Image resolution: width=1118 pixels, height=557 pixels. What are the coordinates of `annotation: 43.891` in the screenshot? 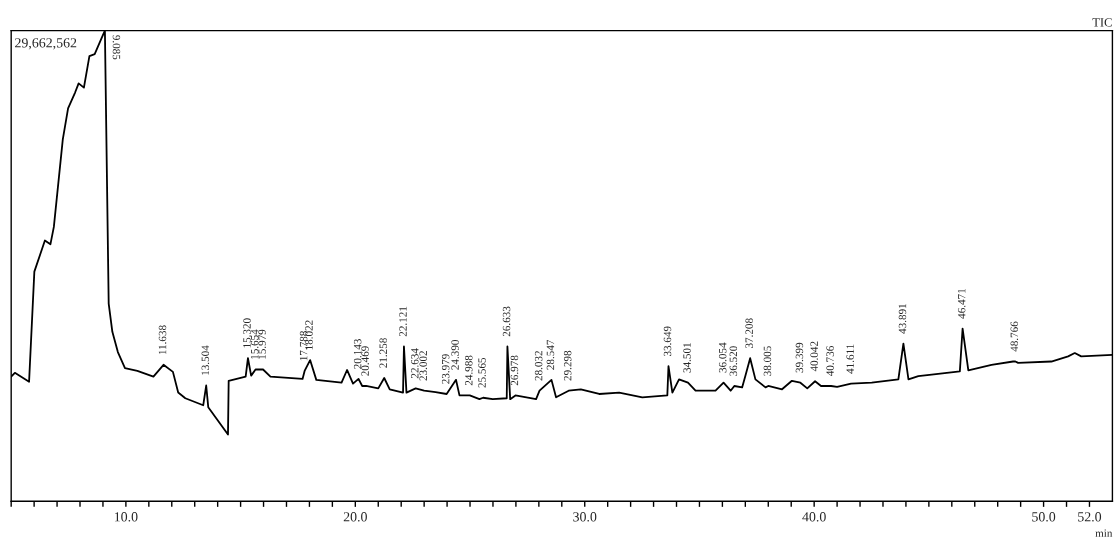 It's located at (902, 319).